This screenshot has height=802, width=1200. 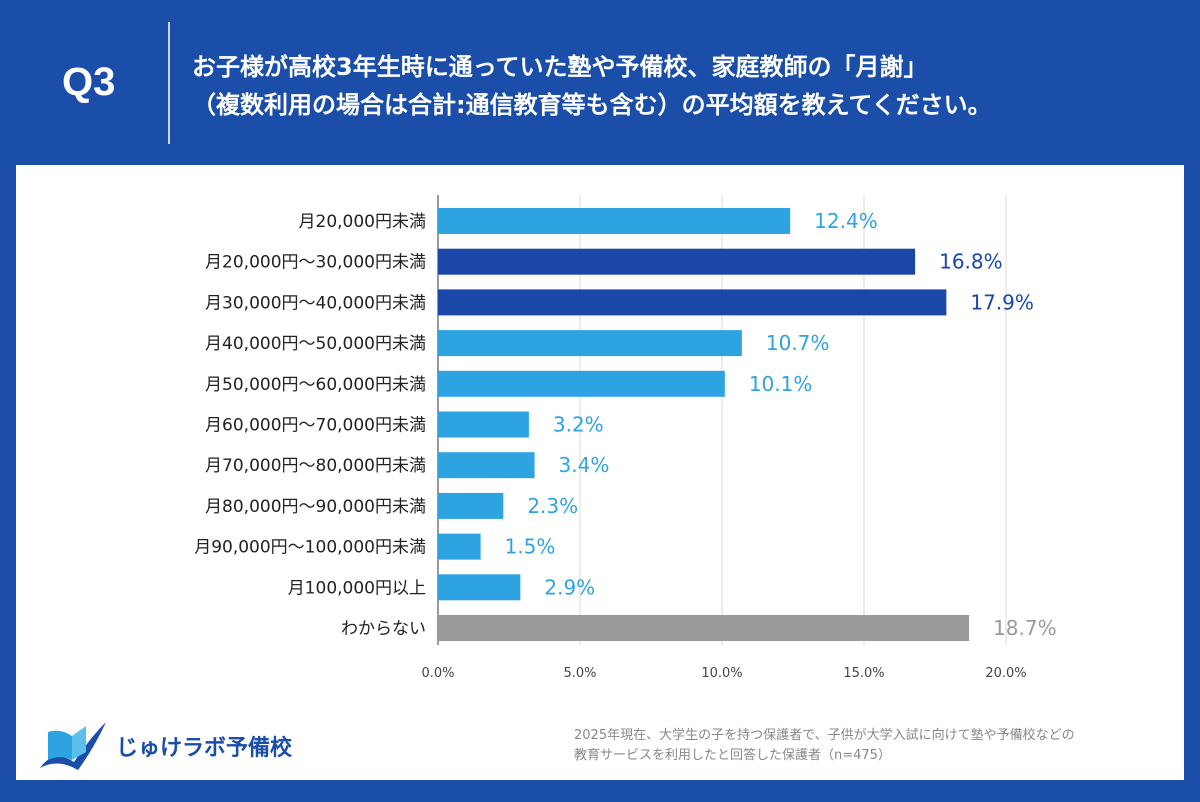 I want to click on x-tick-label: 0.0%, so click(x=437, y=673).